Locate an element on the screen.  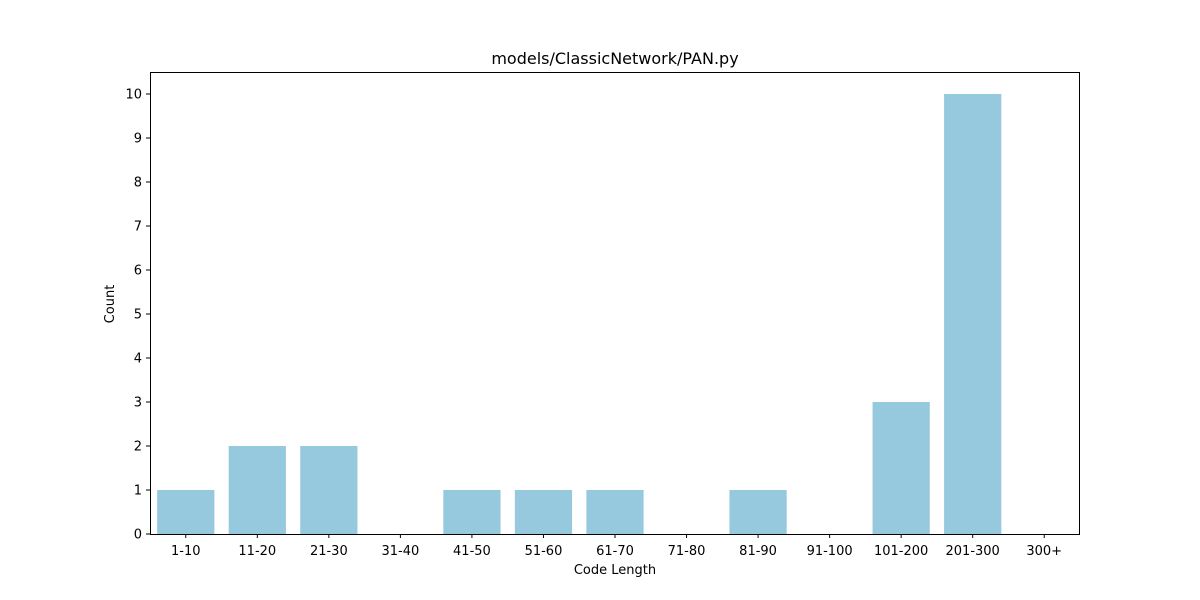
y-tick-label: 1 is located at coordinates (138, 491).